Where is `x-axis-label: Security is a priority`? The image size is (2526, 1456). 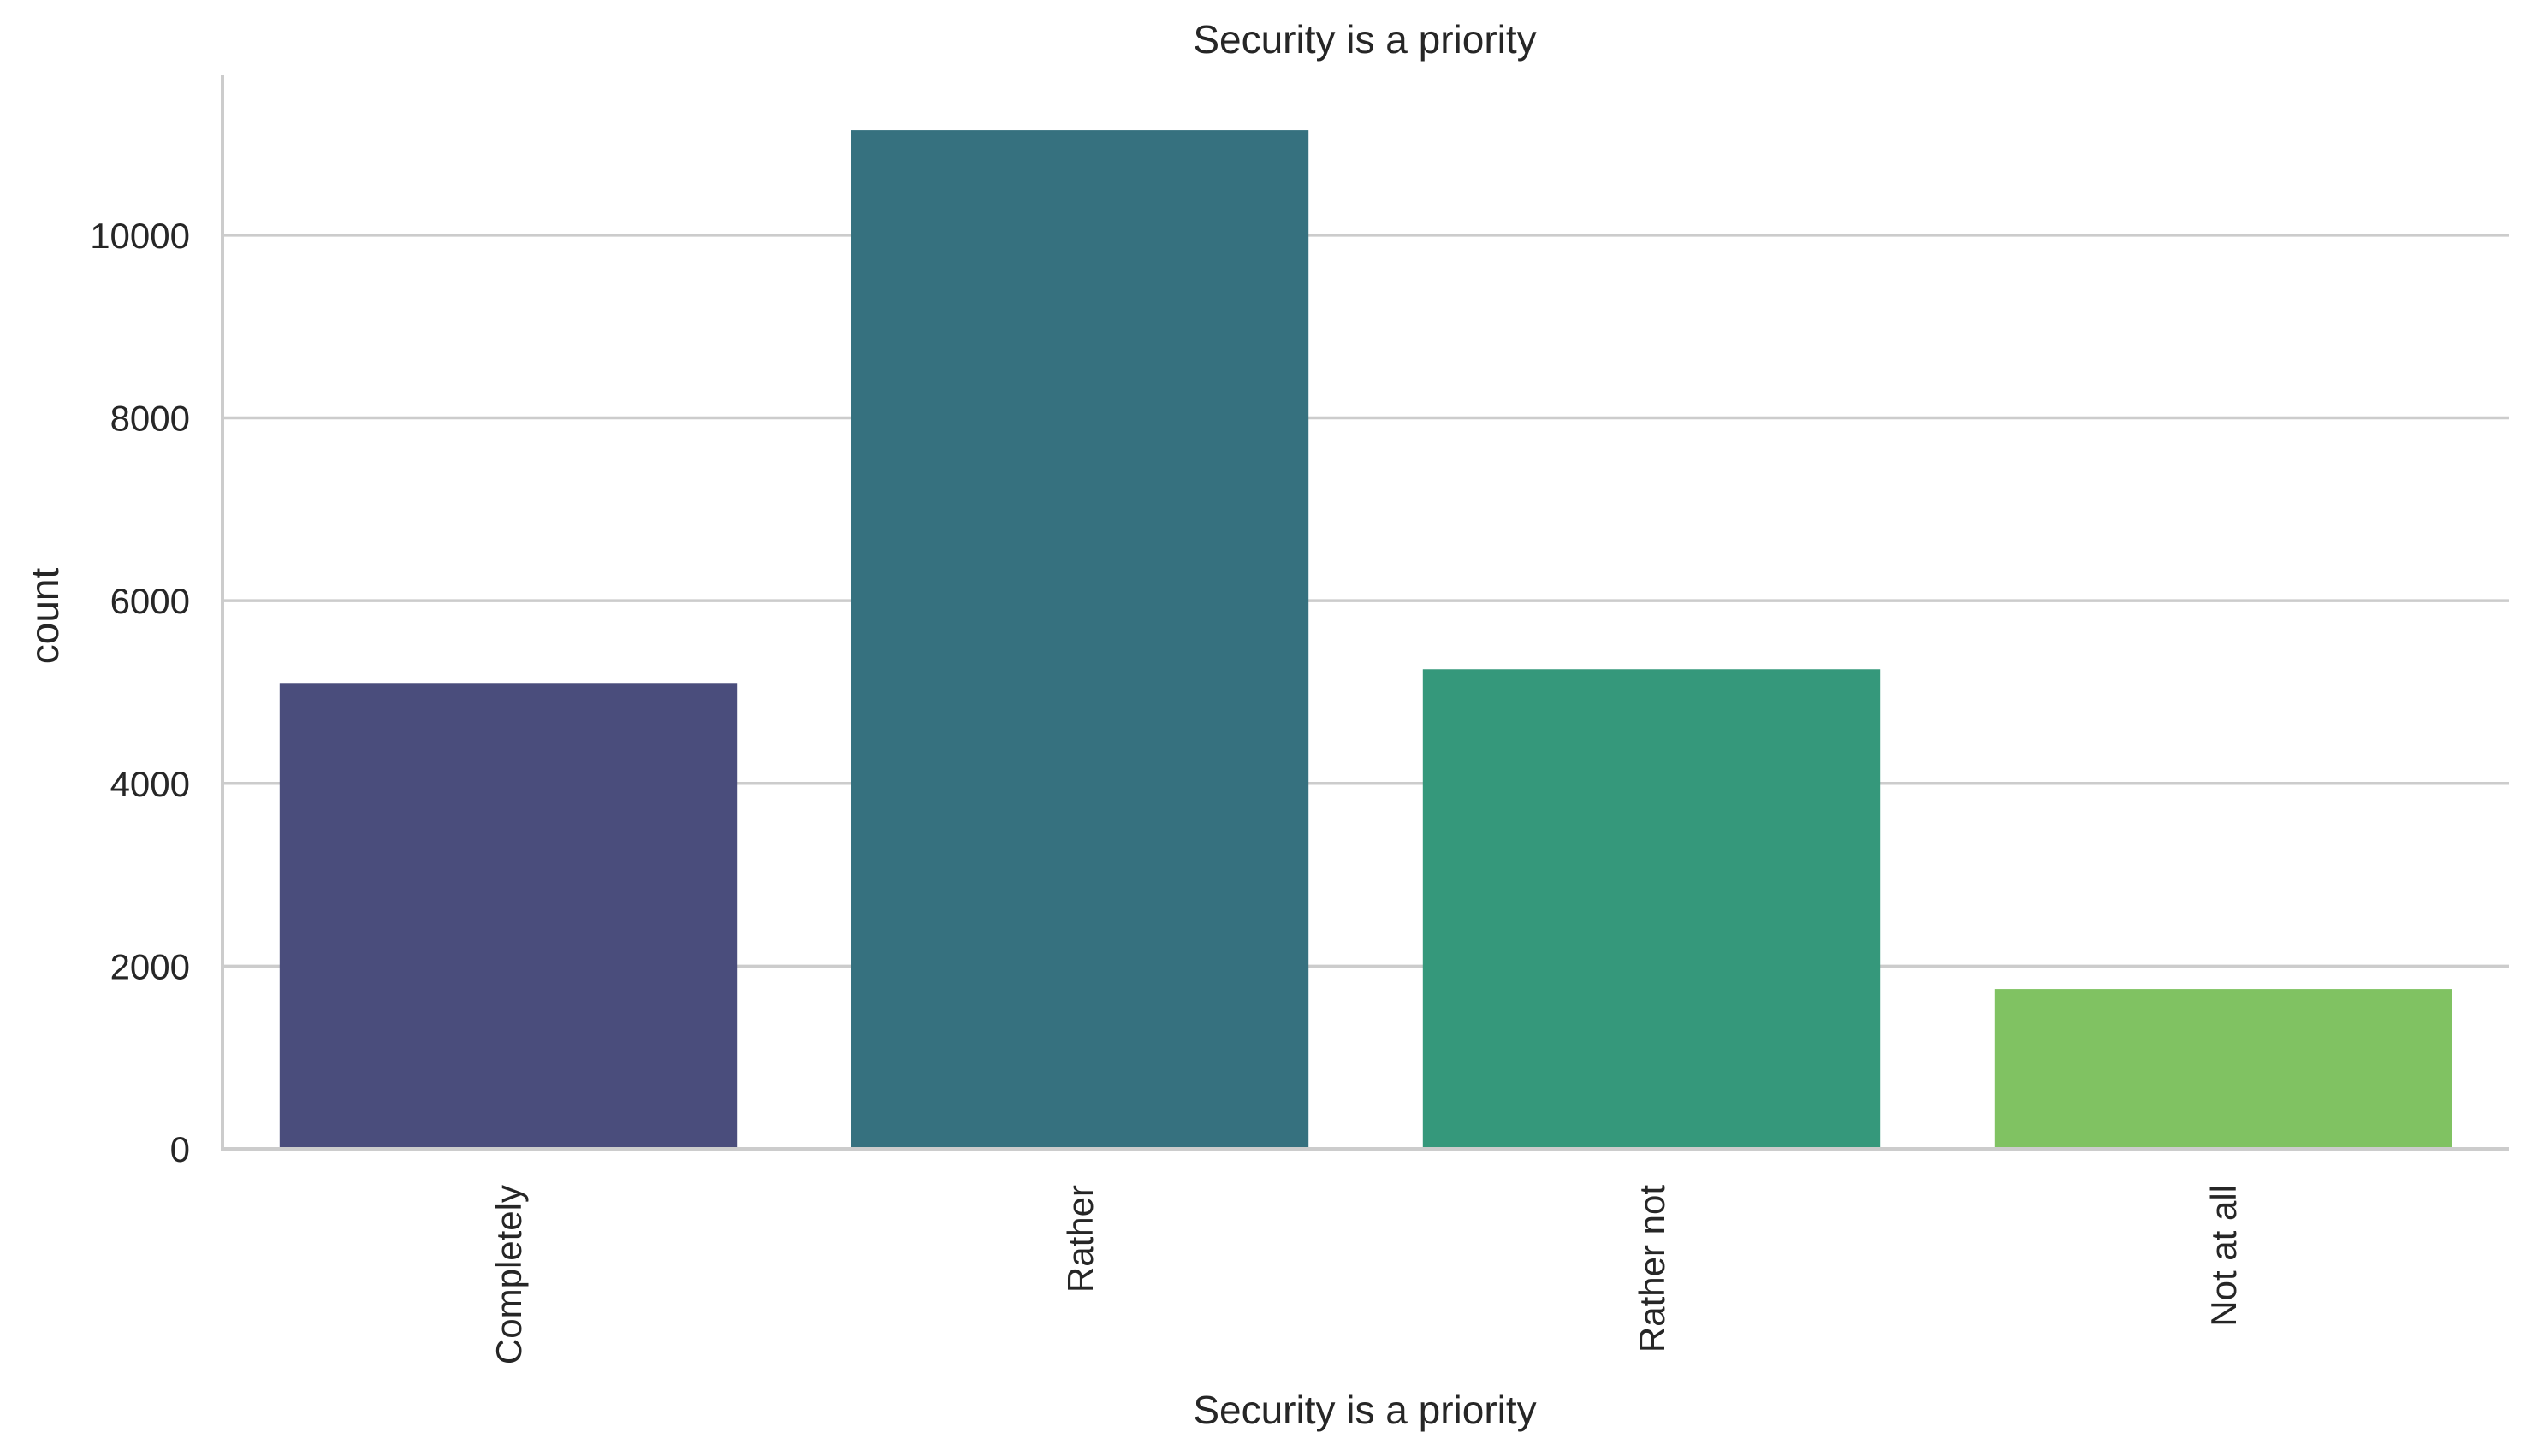
x-axis-label: Security is a priority is located at coordinates (1364, 1410).